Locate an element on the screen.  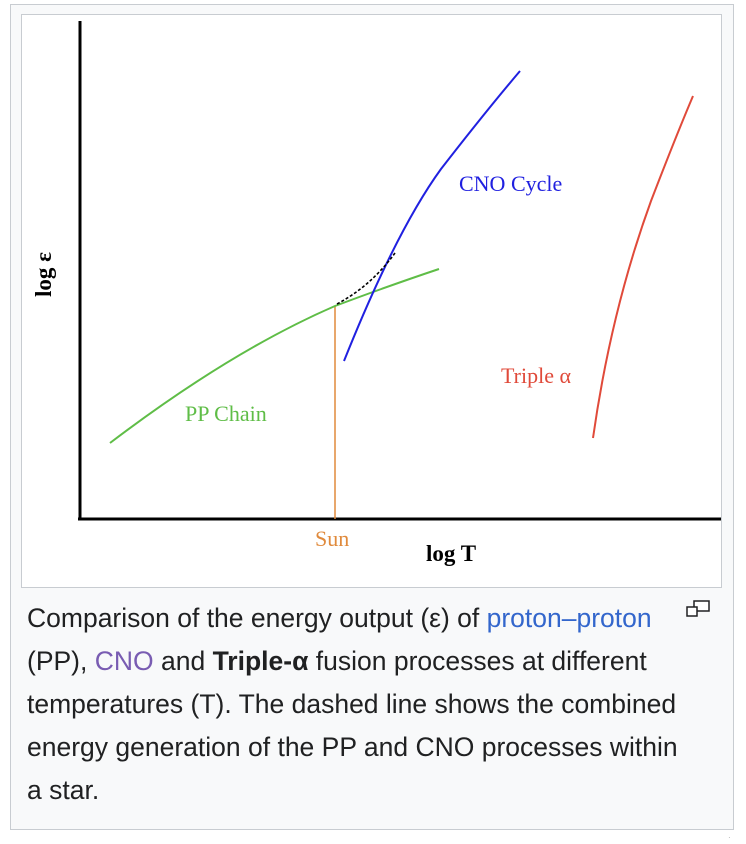
cno-cycle-label: CNO Cycle is located at coordinates (510, 183).